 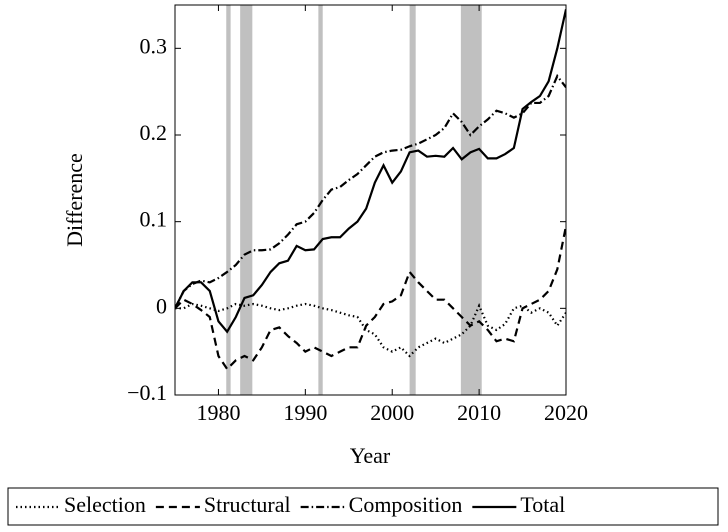 I want to click on y-tick-label: 0.2, so click(x=154, y=132).